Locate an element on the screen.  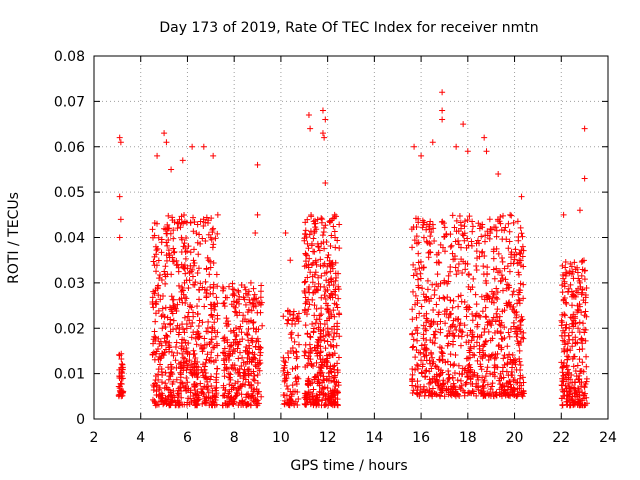
x-tick-label: 18 is located at coordinates (468, 438).